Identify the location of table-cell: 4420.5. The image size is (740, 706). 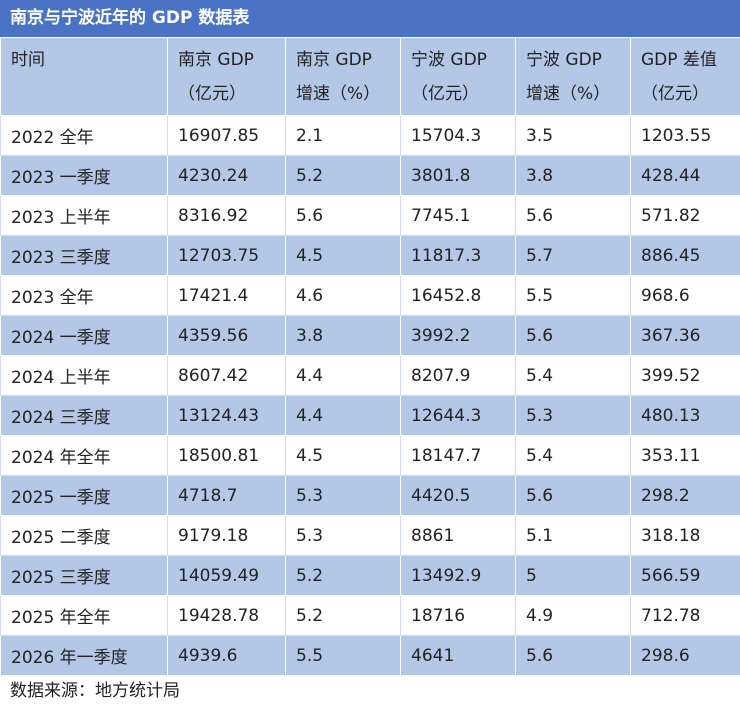
(458, 496).